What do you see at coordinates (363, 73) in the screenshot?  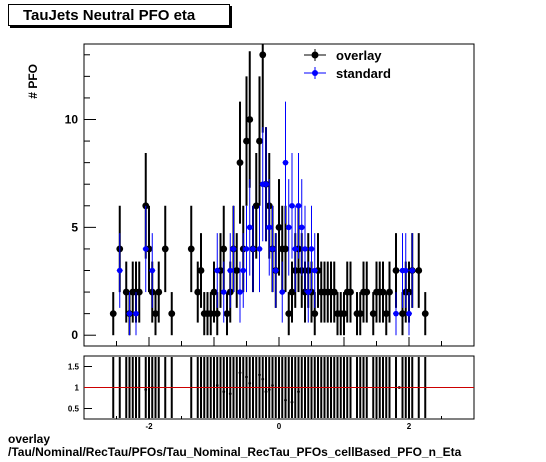 I see `legend-label-standard: standard` at bounding box center [363, 73].